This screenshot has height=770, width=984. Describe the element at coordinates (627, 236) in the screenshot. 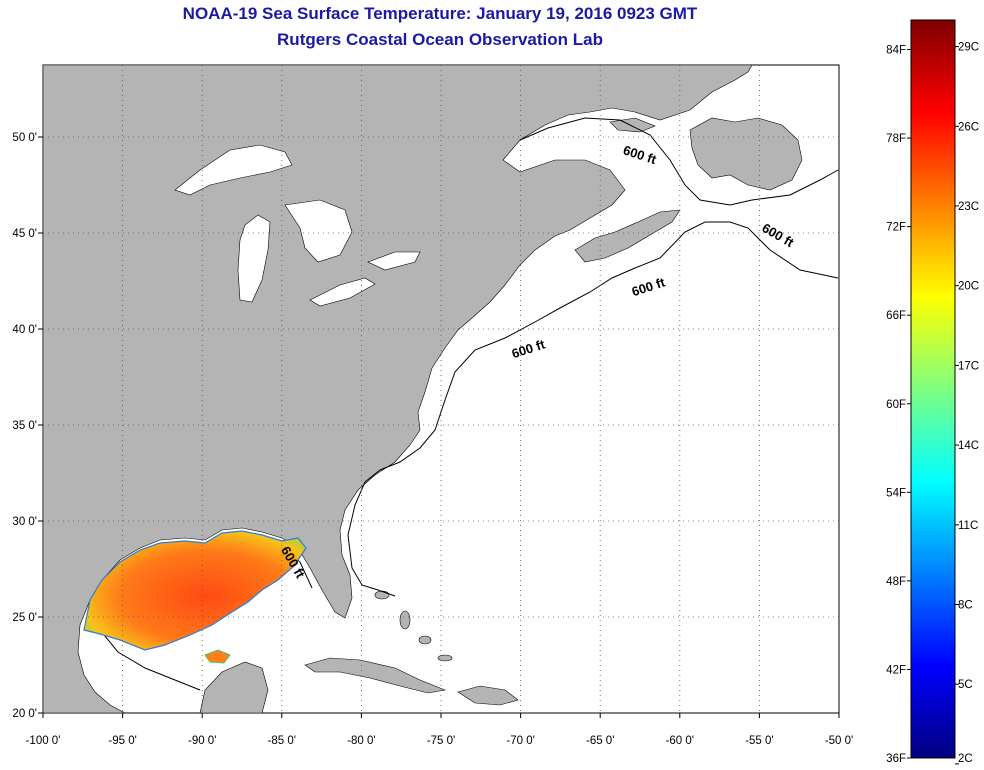

I see `land-nova-scotia` at that location.